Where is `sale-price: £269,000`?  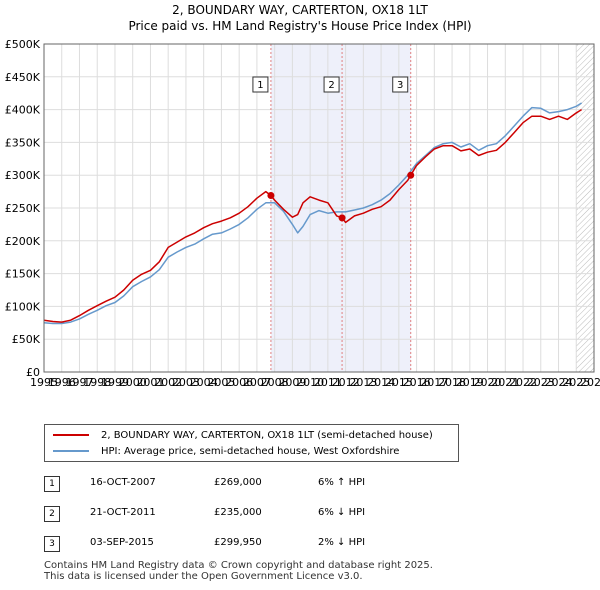 sale-price: £269,000 is located at coordinates (238, 482).